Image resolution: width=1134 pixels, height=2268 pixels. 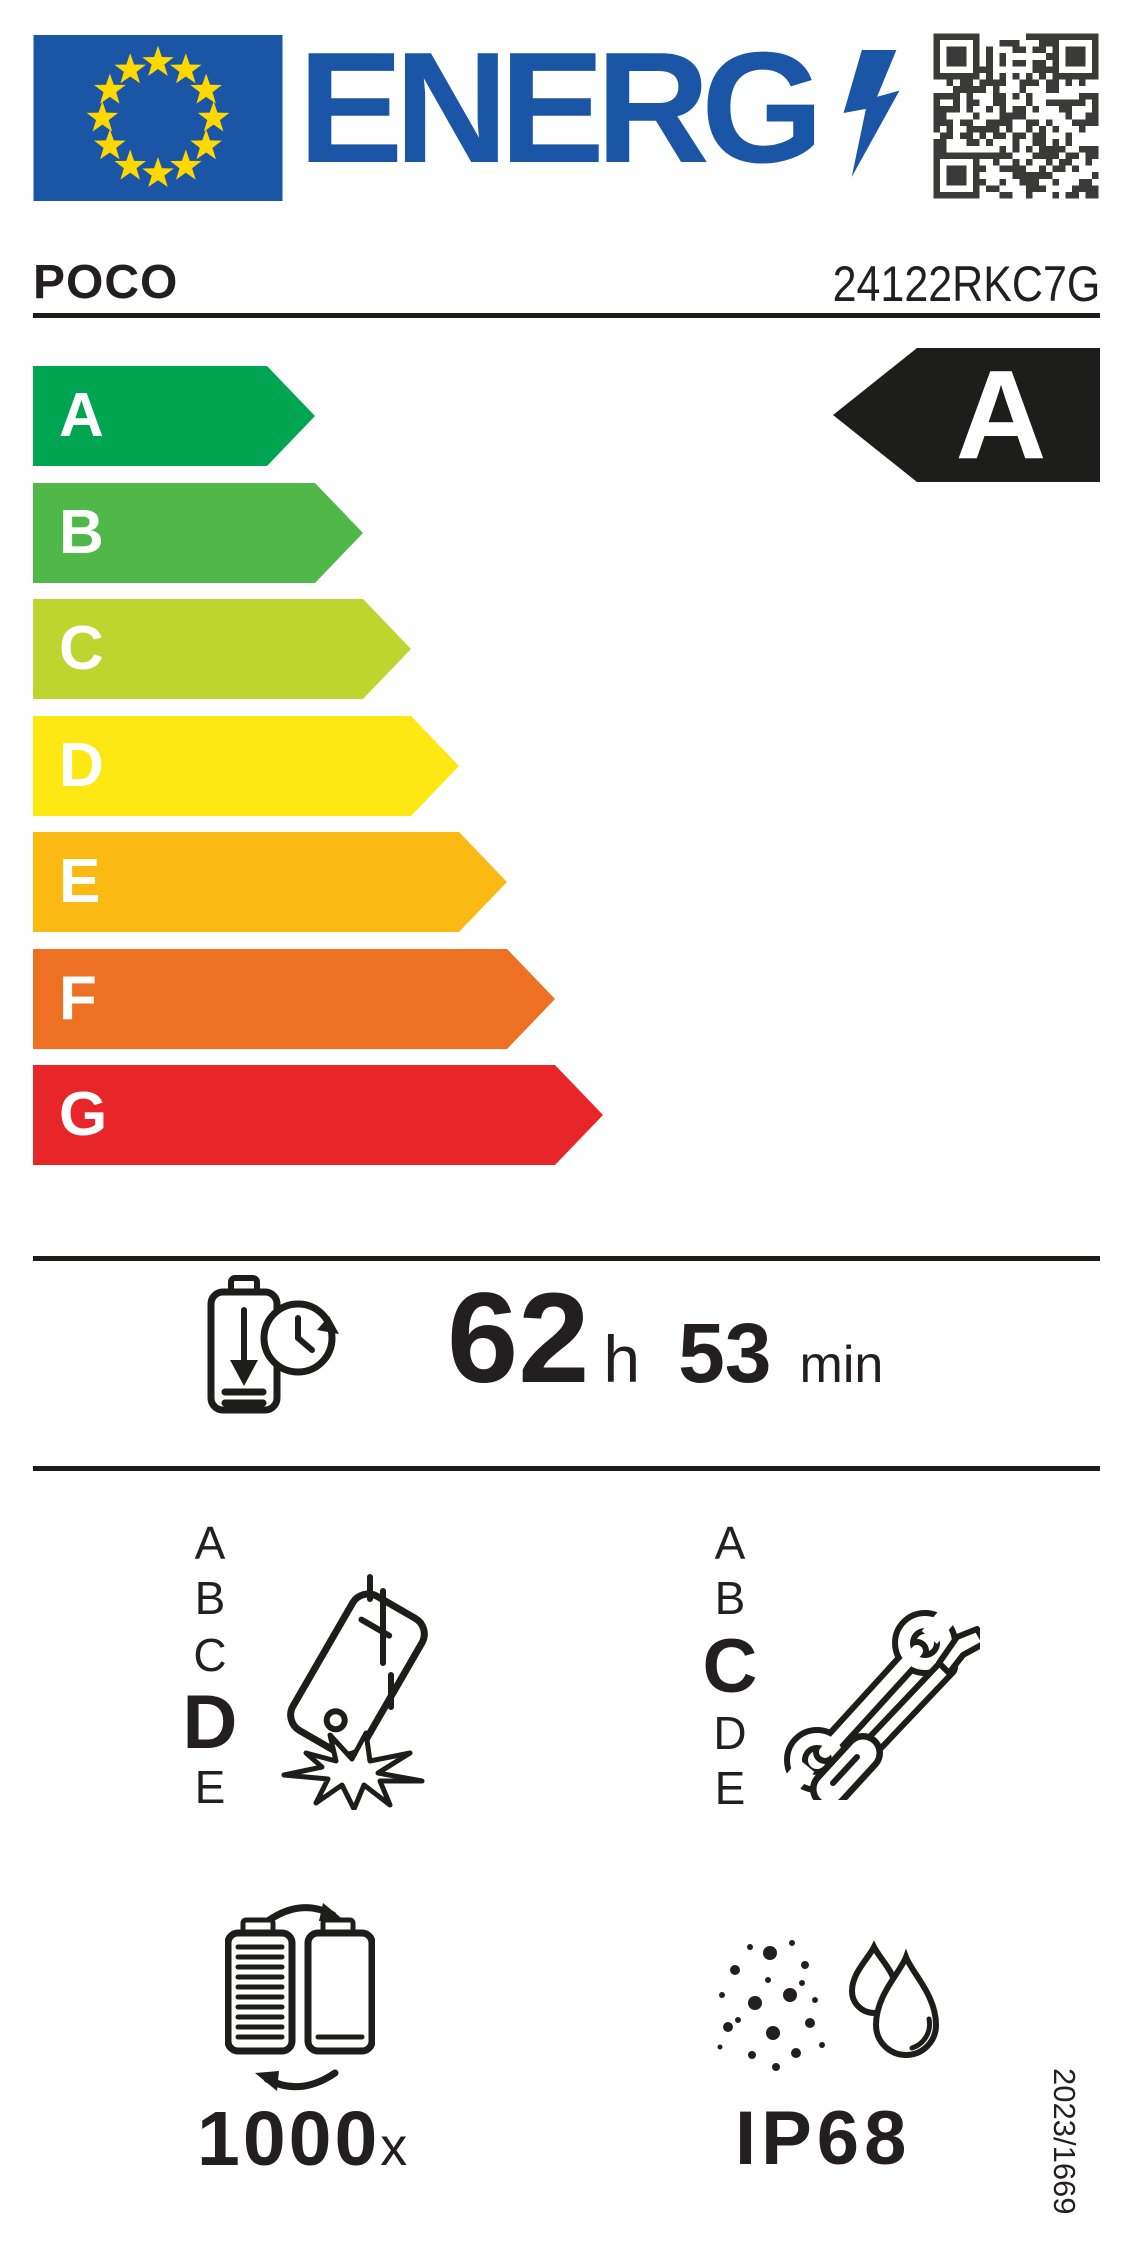 I want to click on energy-class-arrow-D: D, so click(x=246, y=766).